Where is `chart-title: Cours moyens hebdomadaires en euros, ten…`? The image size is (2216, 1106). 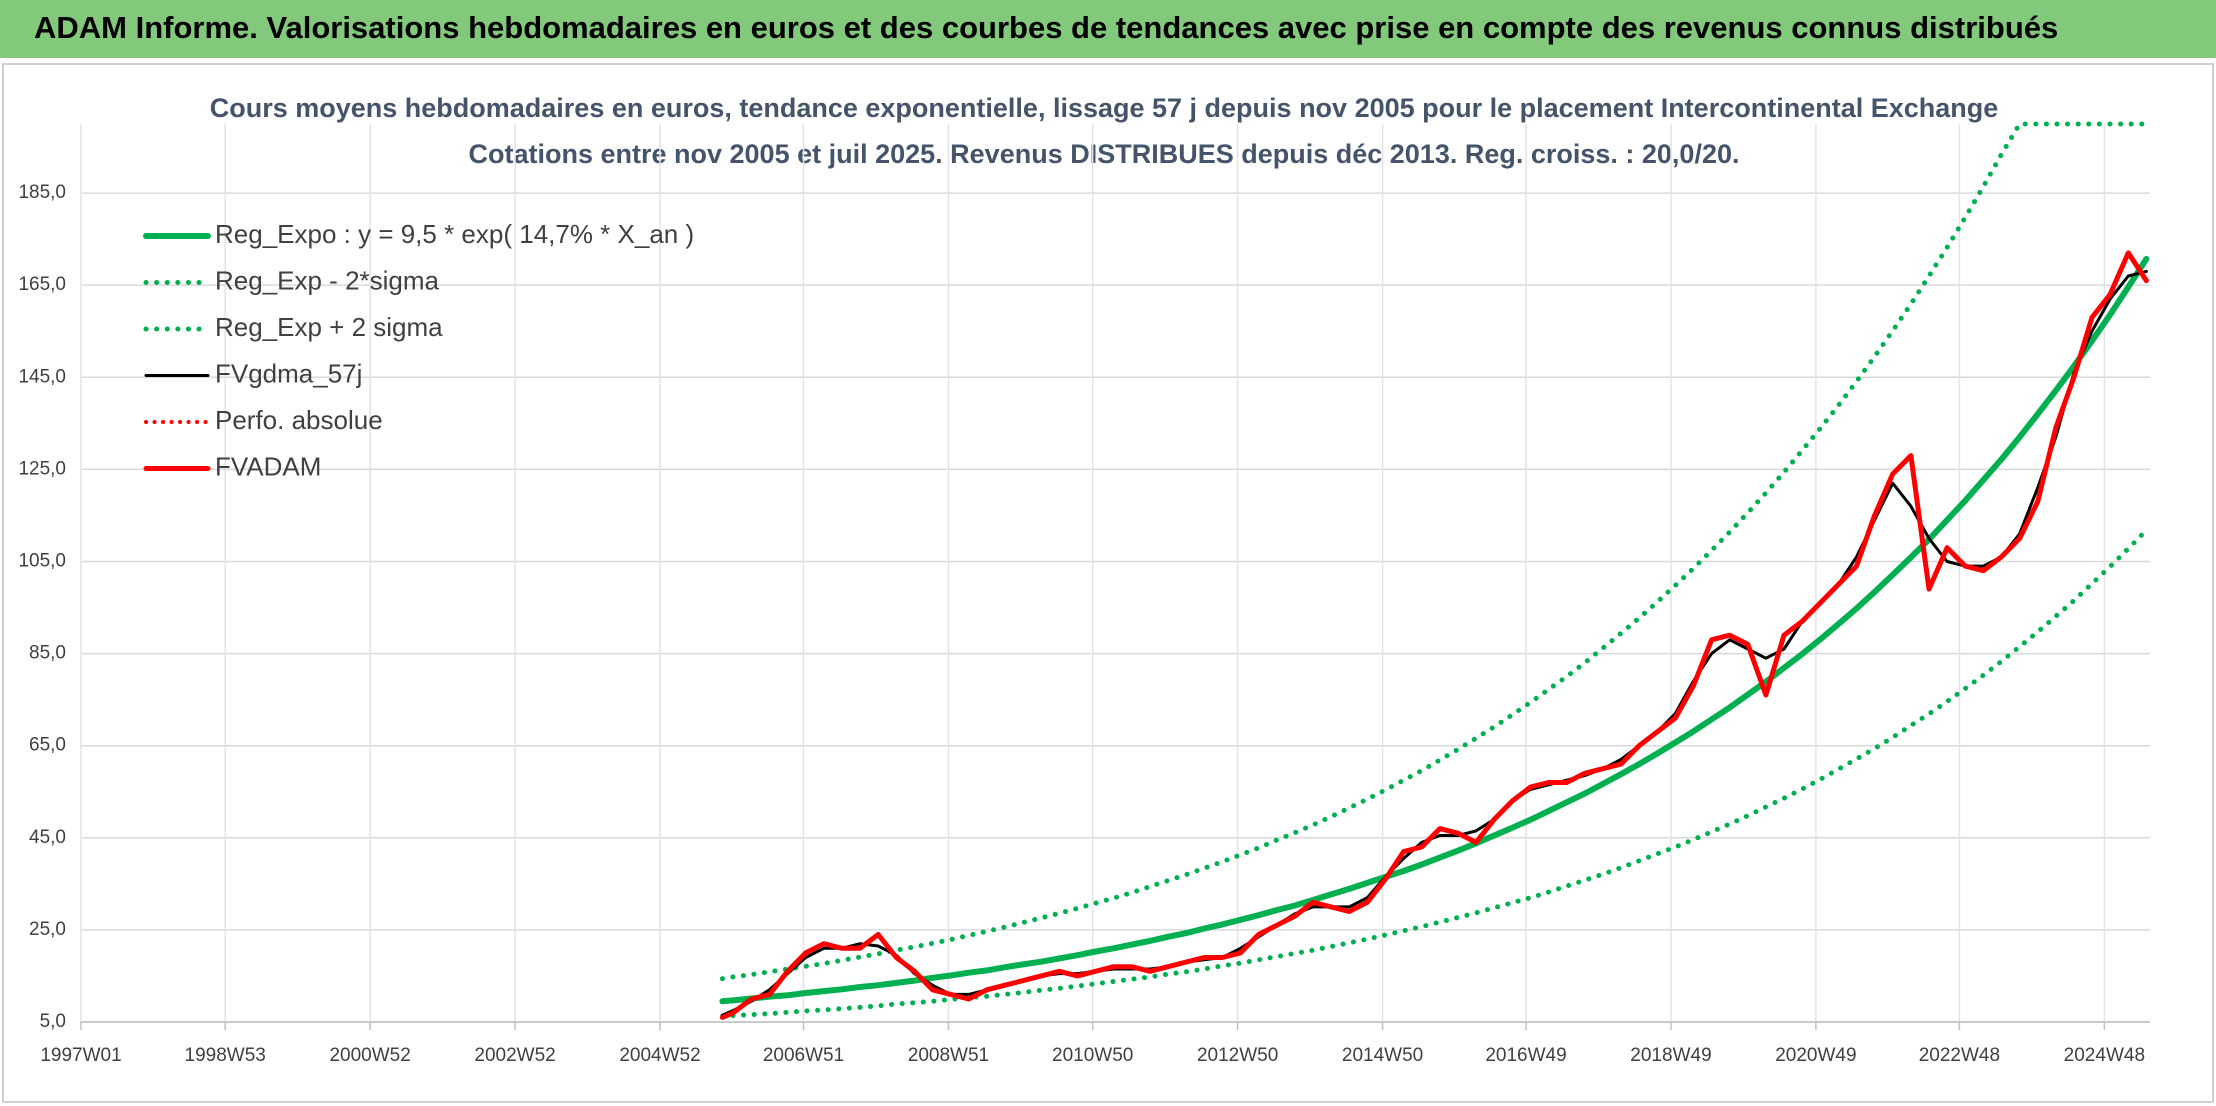 chart-title: Cours moyens hebdomadaires en euros, ten… is located at coordinates (1104, 108).